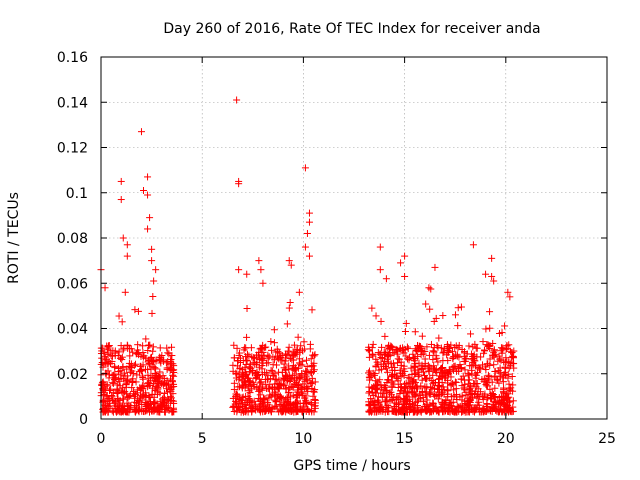 Image resolution: width=640 pixels, height=480 pixels. What do you see at coordinates (72, 103) in the screenshot?
I see `y-tick-label: 0.14` at bounding box center [72, 103].